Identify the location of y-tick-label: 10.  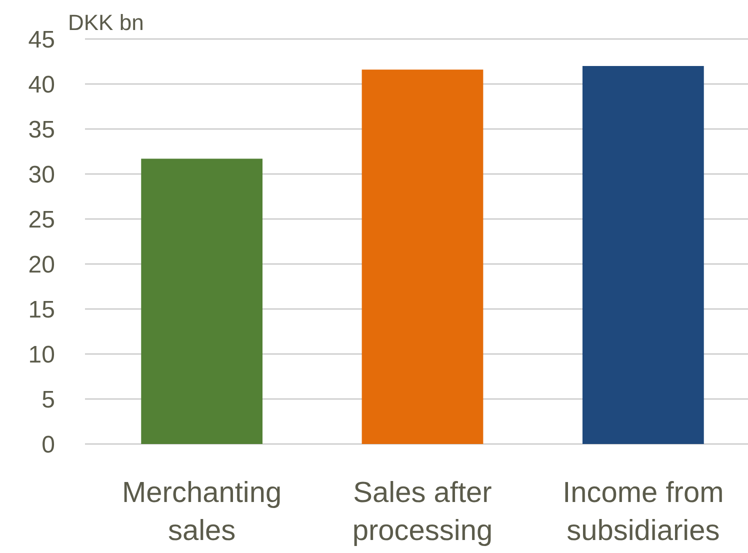
(41, 354).